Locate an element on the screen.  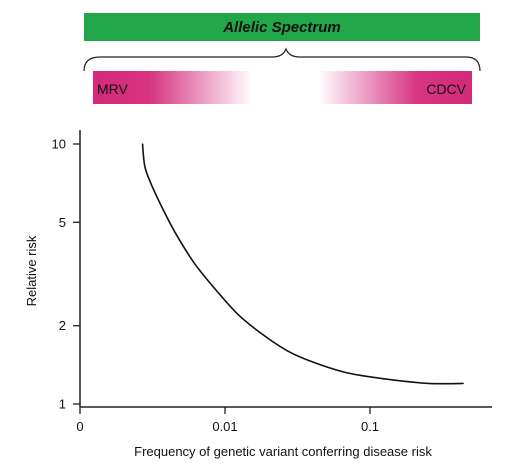
y-tick-label: 2 is located at coordinates (62, 325).